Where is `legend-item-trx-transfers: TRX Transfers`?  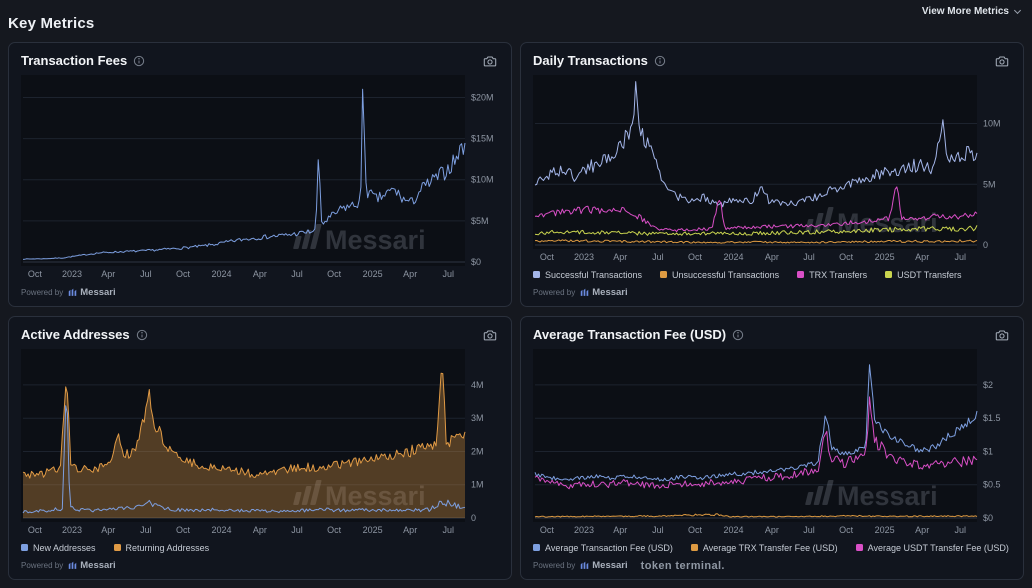
legend-item-trx-transfers: TRX Transfers is located at coordinates (832, 275).